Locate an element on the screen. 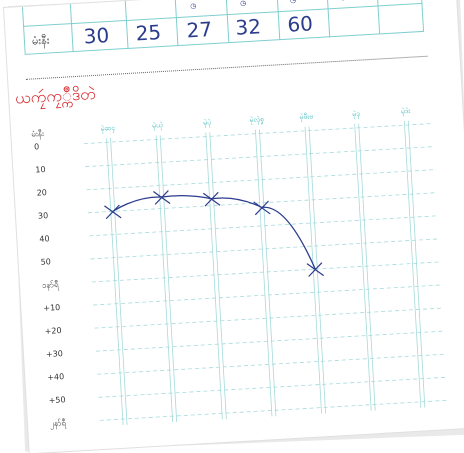 The width and height of the screenshot is (464, 453). y-tick-label: 30 is located at coordinates (43, 216).